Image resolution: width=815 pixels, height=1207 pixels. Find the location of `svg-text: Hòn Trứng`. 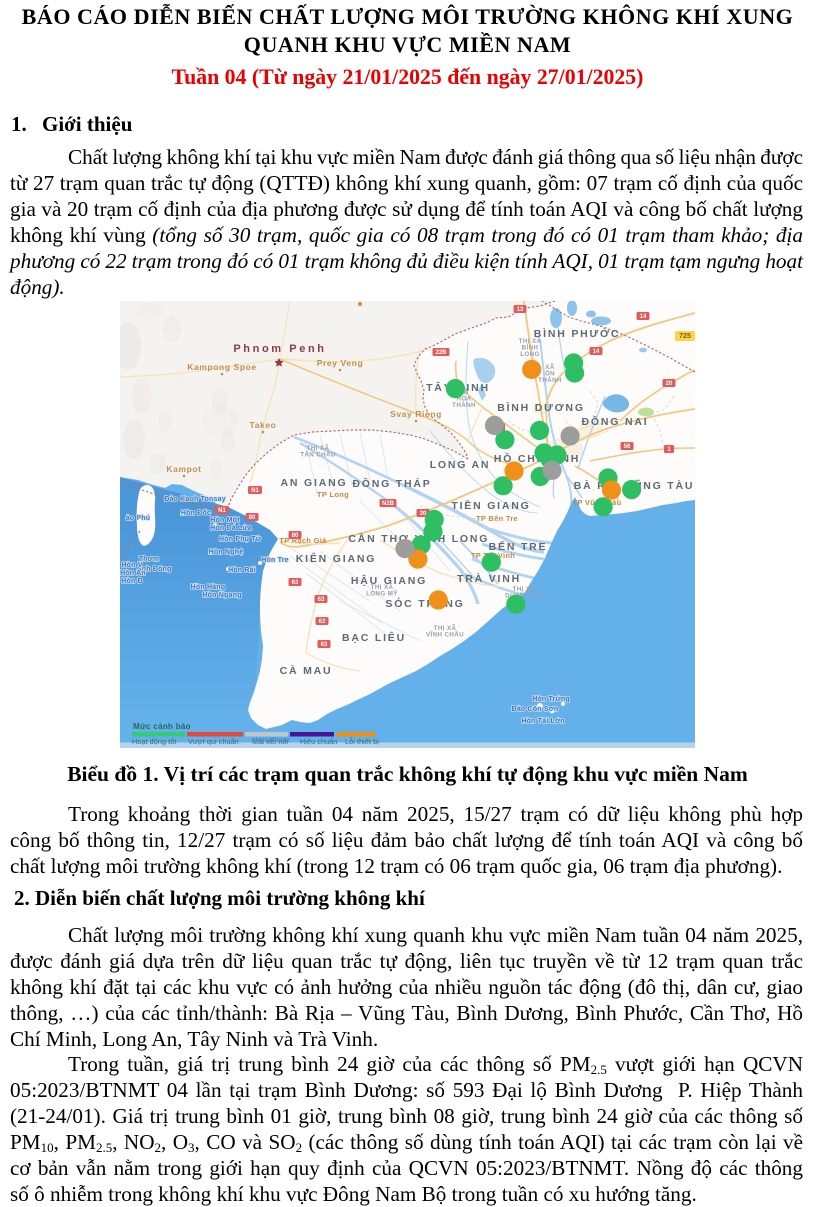

svg-text: Hòn Trứng is located at coordinates (551, 699).